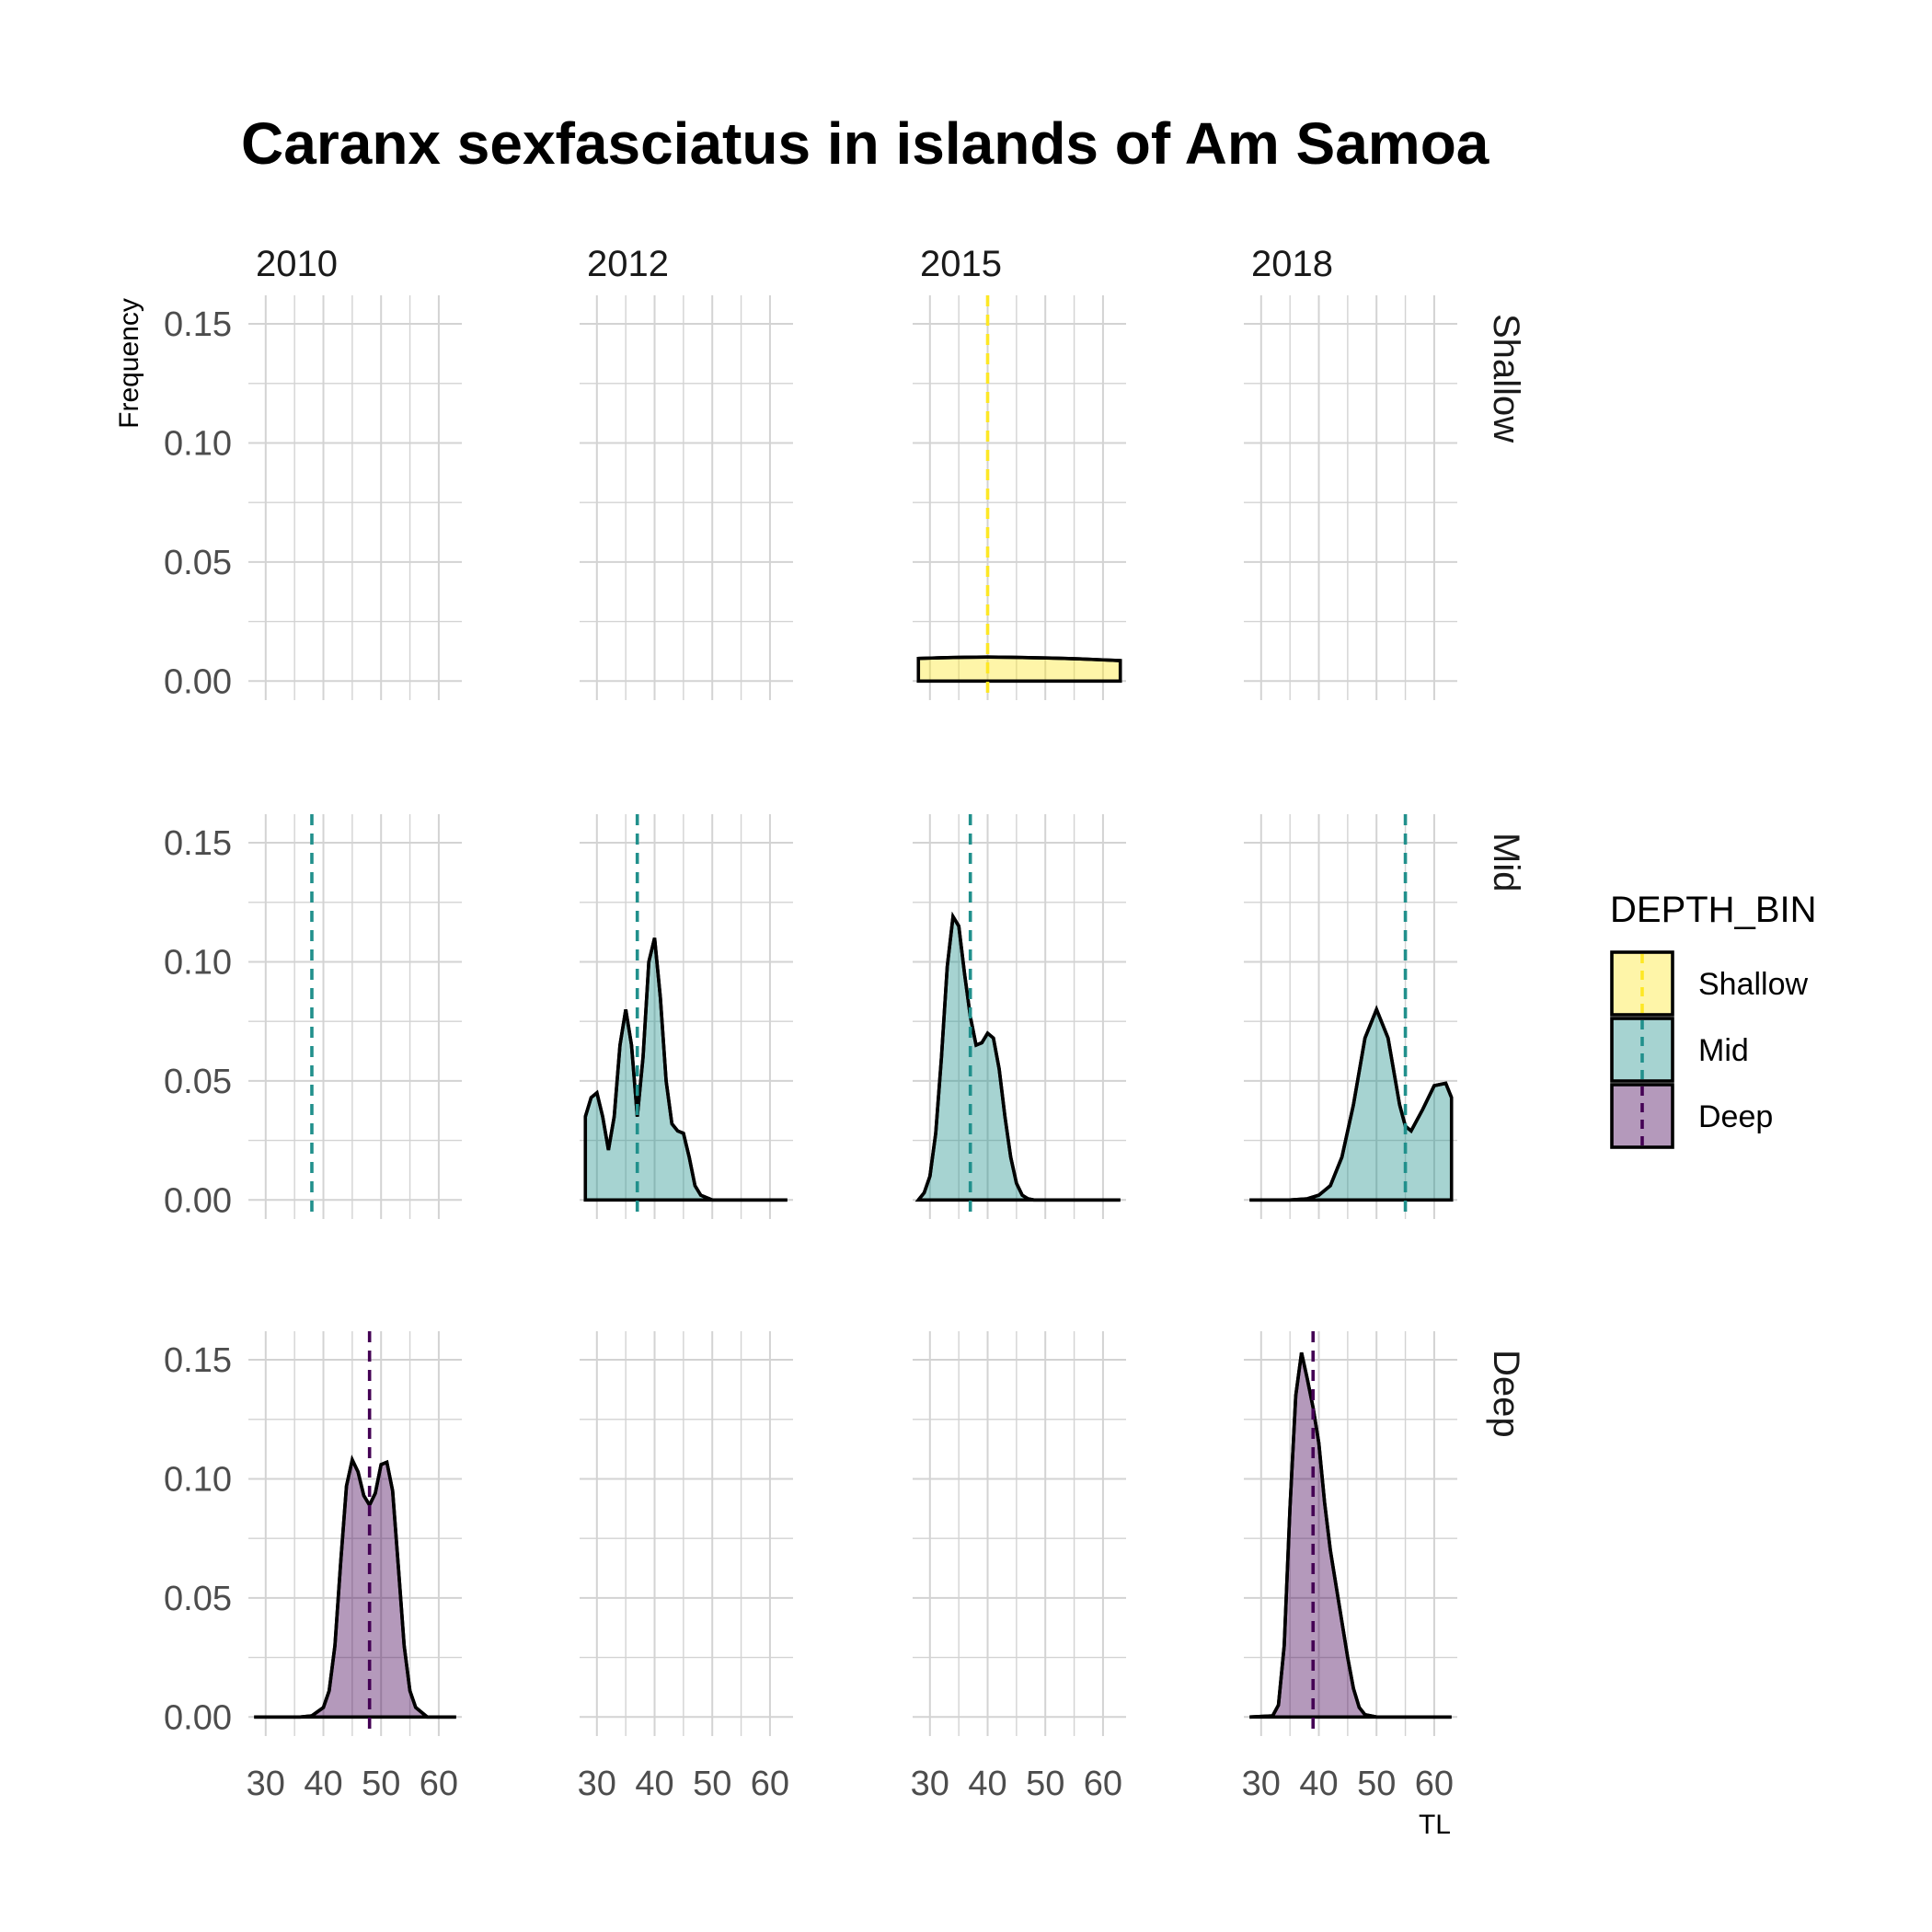 The height and width of the screenshot is (1932, 1932). Describe the element at coordinates (1723, 1050) in the screenshot. I see `legend-label: Mid` at that location.